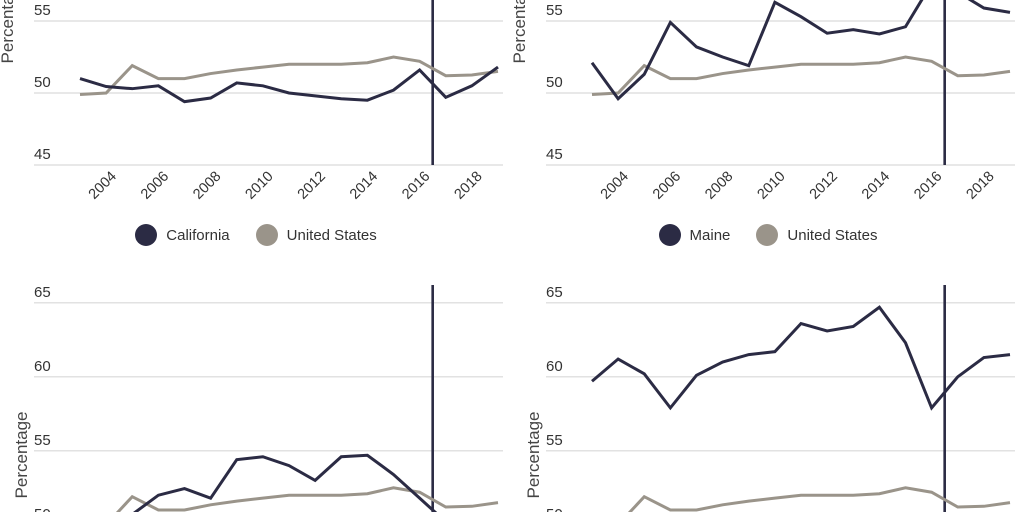  I want to click on legend-item-california: California, so click(182, 235).